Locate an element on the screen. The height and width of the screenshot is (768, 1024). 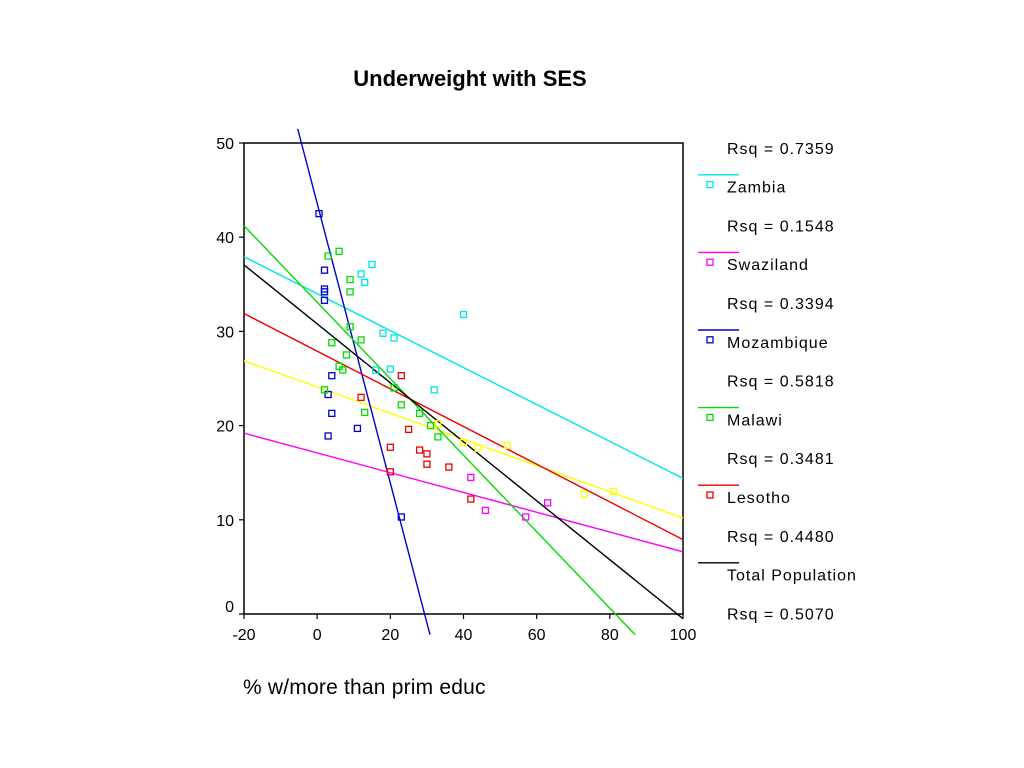
legend-text: Lesotho is located at coordinates (759, 498).